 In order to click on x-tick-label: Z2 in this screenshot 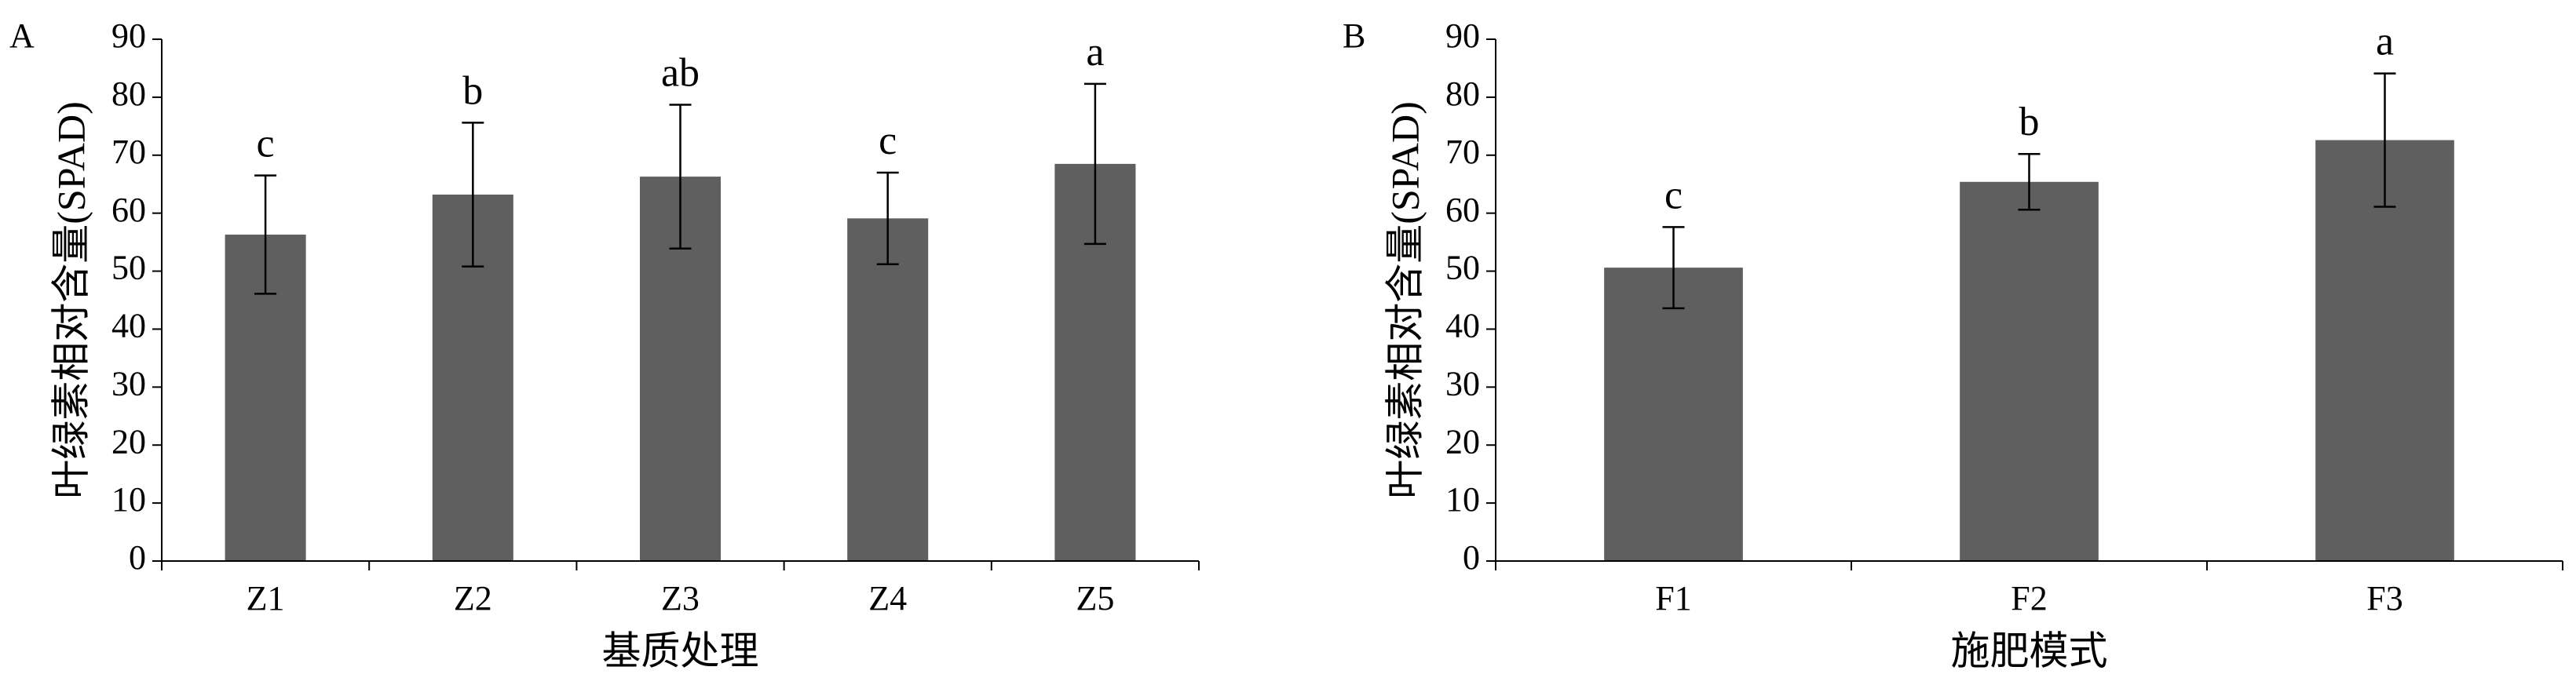, I will do `click(473, 598)`.